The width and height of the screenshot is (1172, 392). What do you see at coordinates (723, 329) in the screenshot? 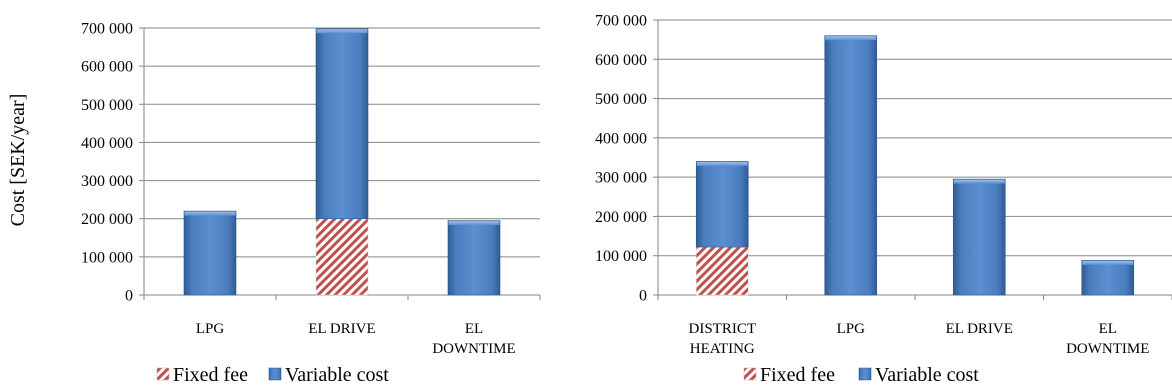
I see `x-category-label: DISTRICT` at bounding box center [723, 329].